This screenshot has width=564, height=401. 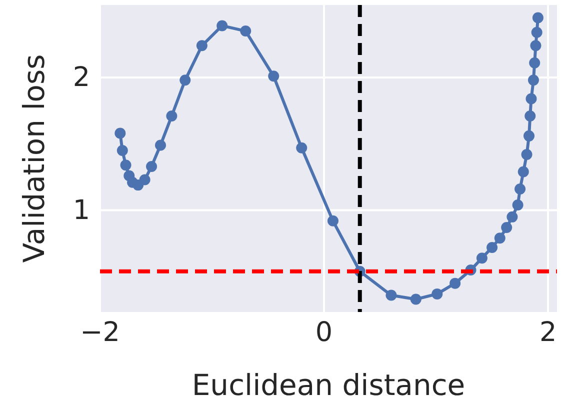 I want to click on y-tick-label: 1, so click(x=81, y=210).